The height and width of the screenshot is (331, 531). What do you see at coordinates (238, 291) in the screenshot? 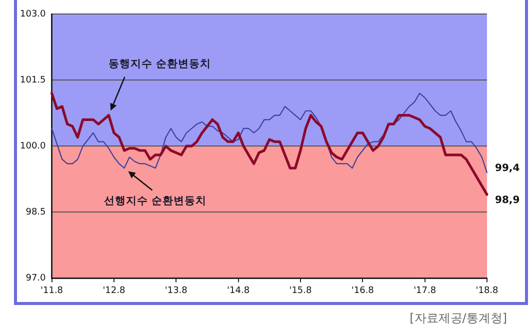
I see `x-tick-label: '14.8` at bounding box center [238, 291].